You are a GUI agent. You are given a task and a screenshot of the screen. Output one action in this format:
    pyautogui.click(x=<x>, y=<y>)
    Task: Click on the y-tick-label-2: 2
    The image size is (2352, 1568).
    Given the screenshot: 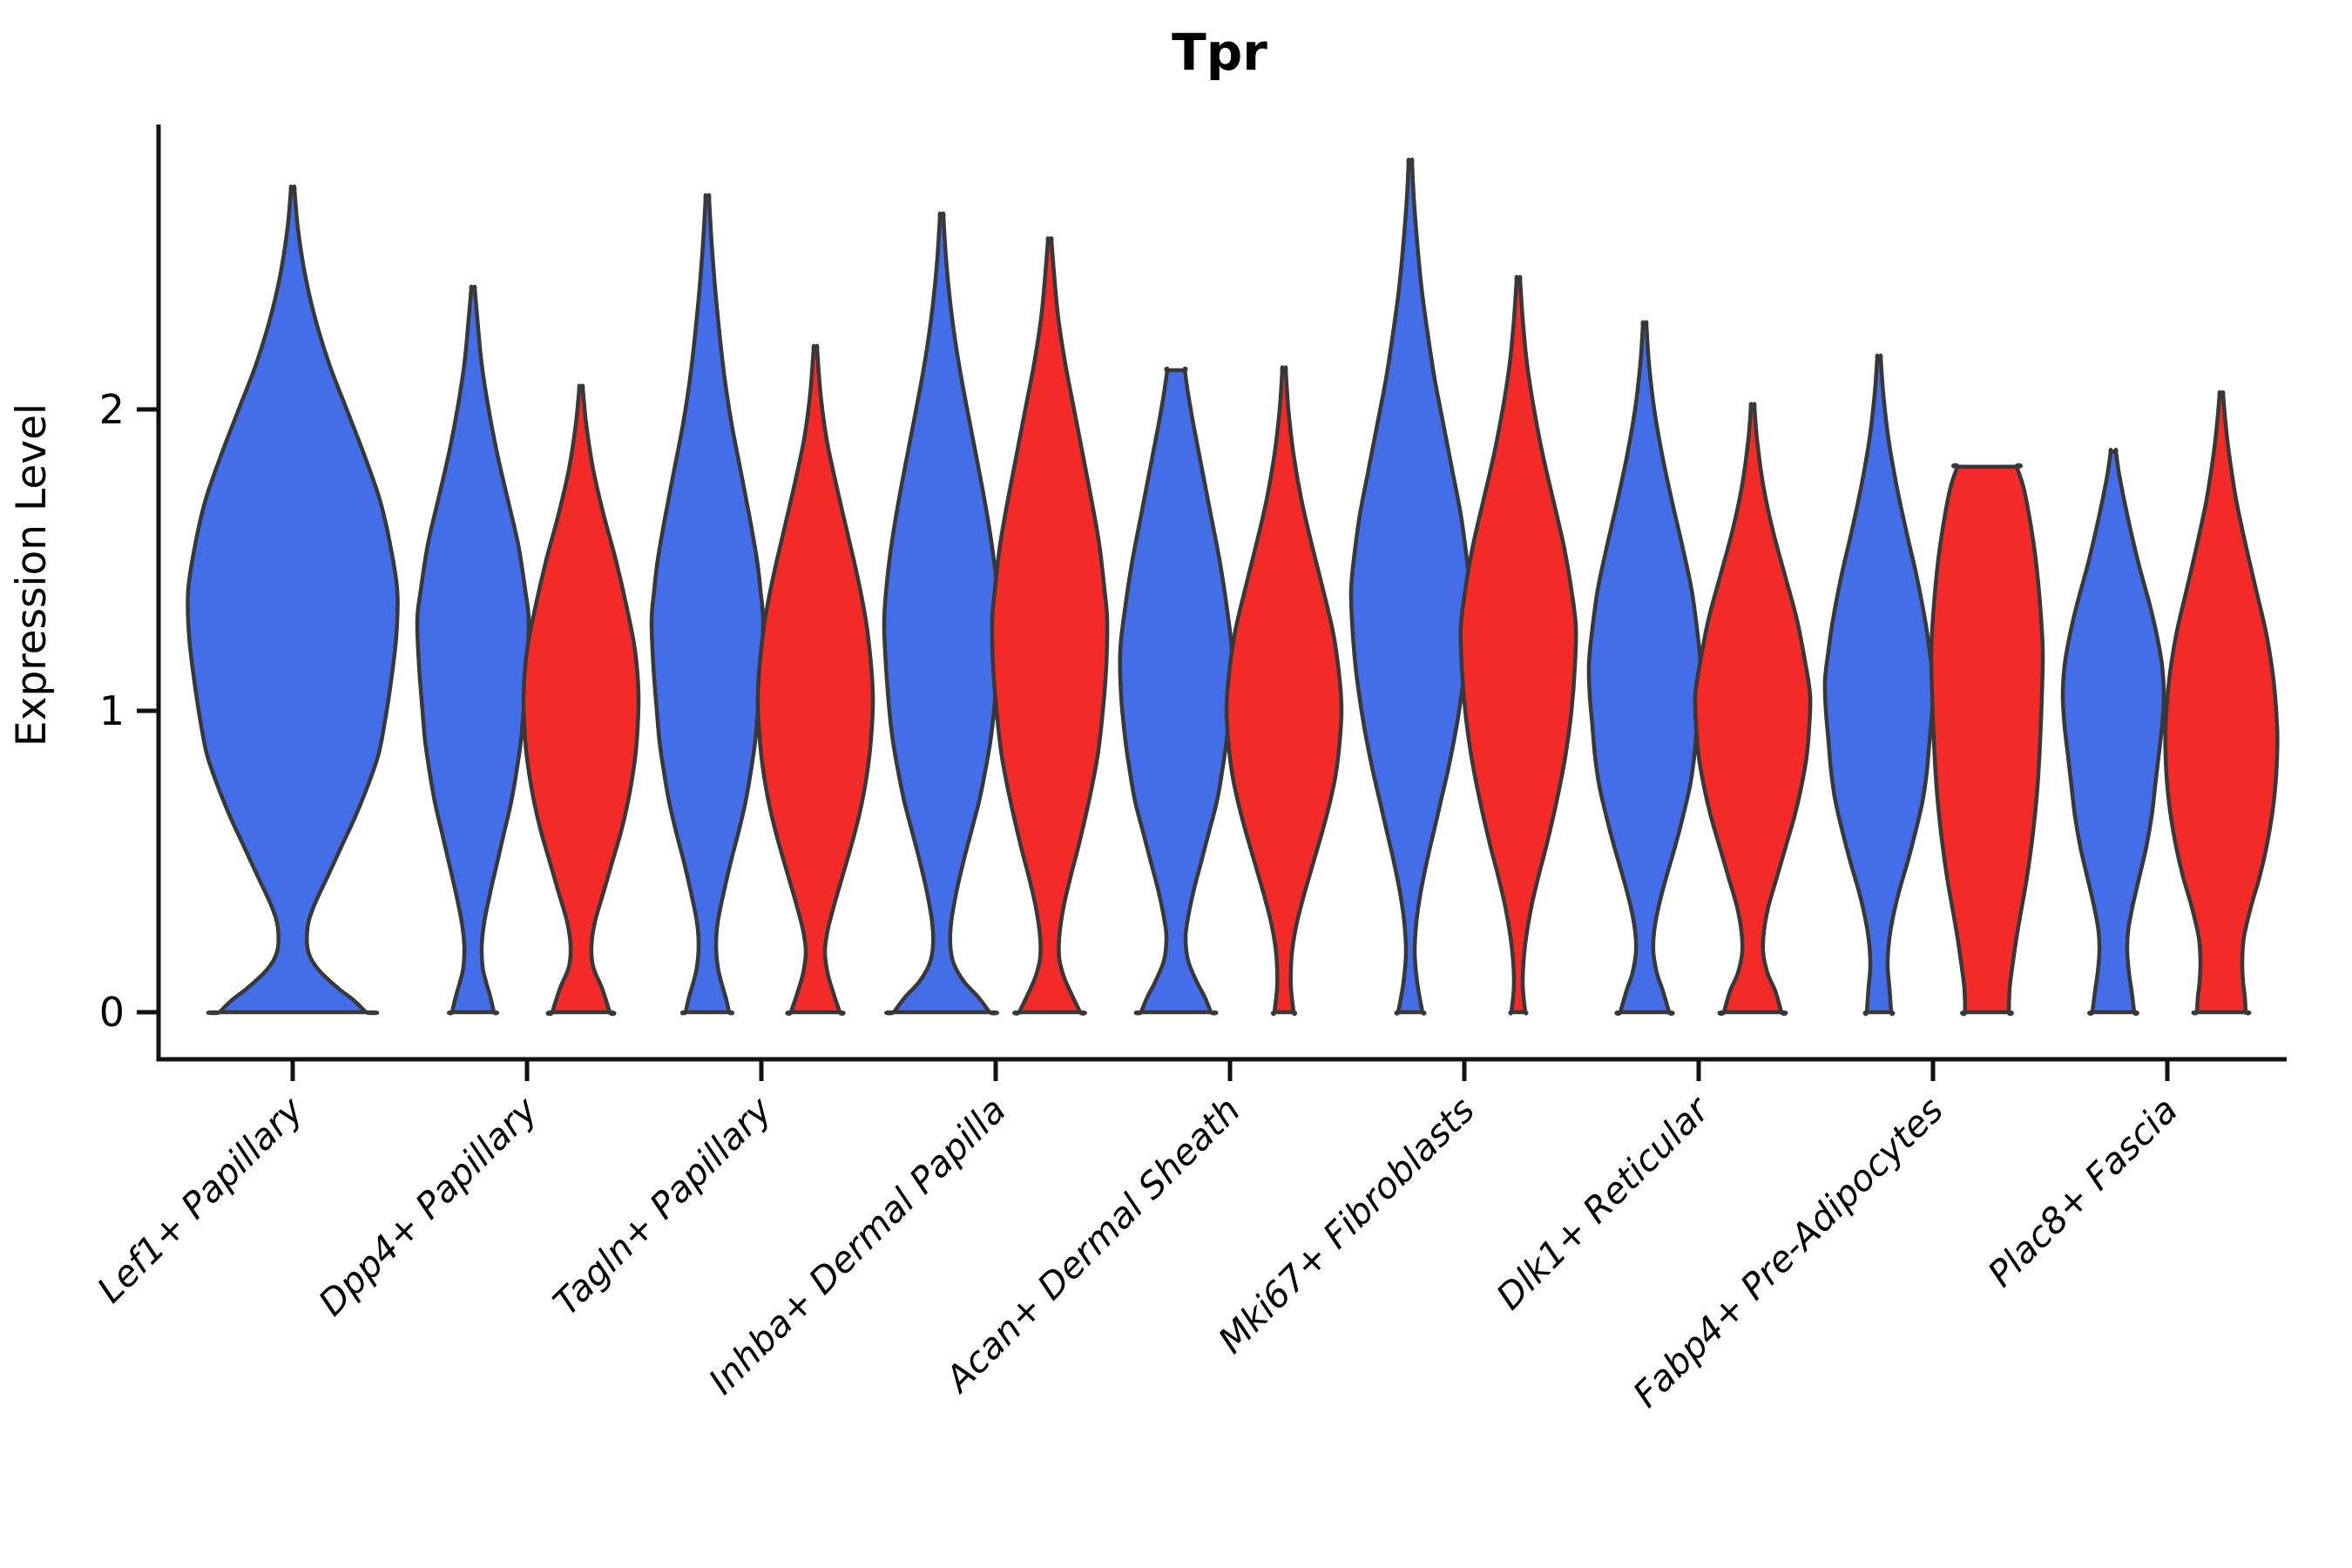 What is the action you would take?
    pyautogui.click(x=112, y=410)
    